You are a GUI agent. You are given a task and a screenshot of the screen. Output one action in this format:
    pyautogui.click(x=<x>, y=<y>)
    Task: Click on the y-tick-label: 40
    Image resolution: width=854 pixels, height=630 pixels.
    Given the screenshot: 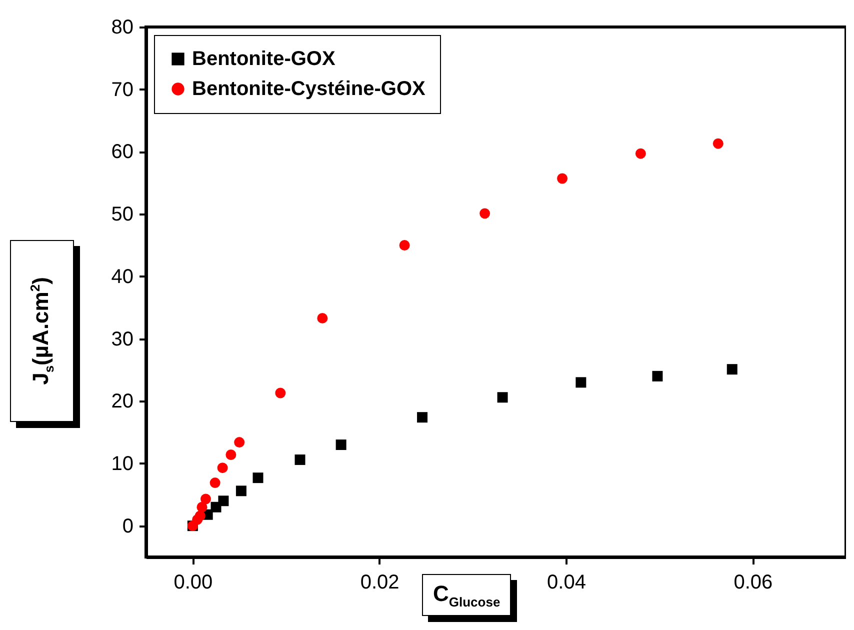 What is the action you would take?
    pyautogui.click(x=122, y=277)
    